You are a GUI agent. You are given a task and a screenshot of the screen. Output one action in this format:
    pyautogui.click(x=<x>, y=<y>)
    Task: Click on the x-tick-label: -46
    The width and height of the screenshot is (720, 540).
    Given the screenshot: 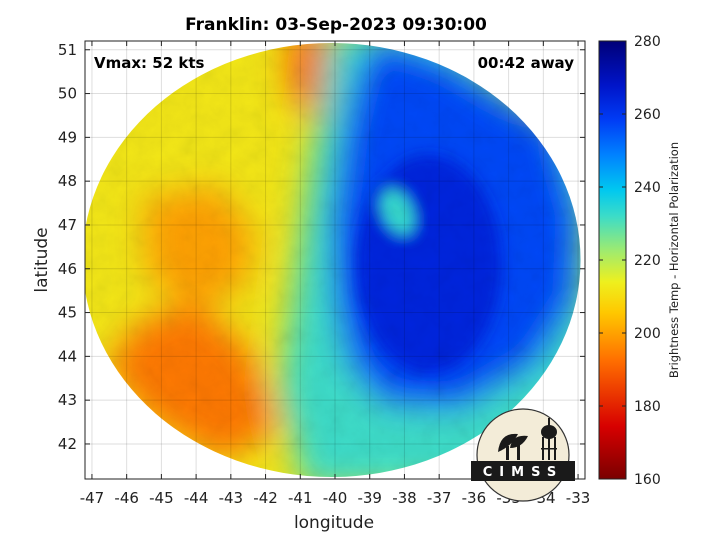 What is the action you would take?
    pyautogui.click(x=126, y=498)
    